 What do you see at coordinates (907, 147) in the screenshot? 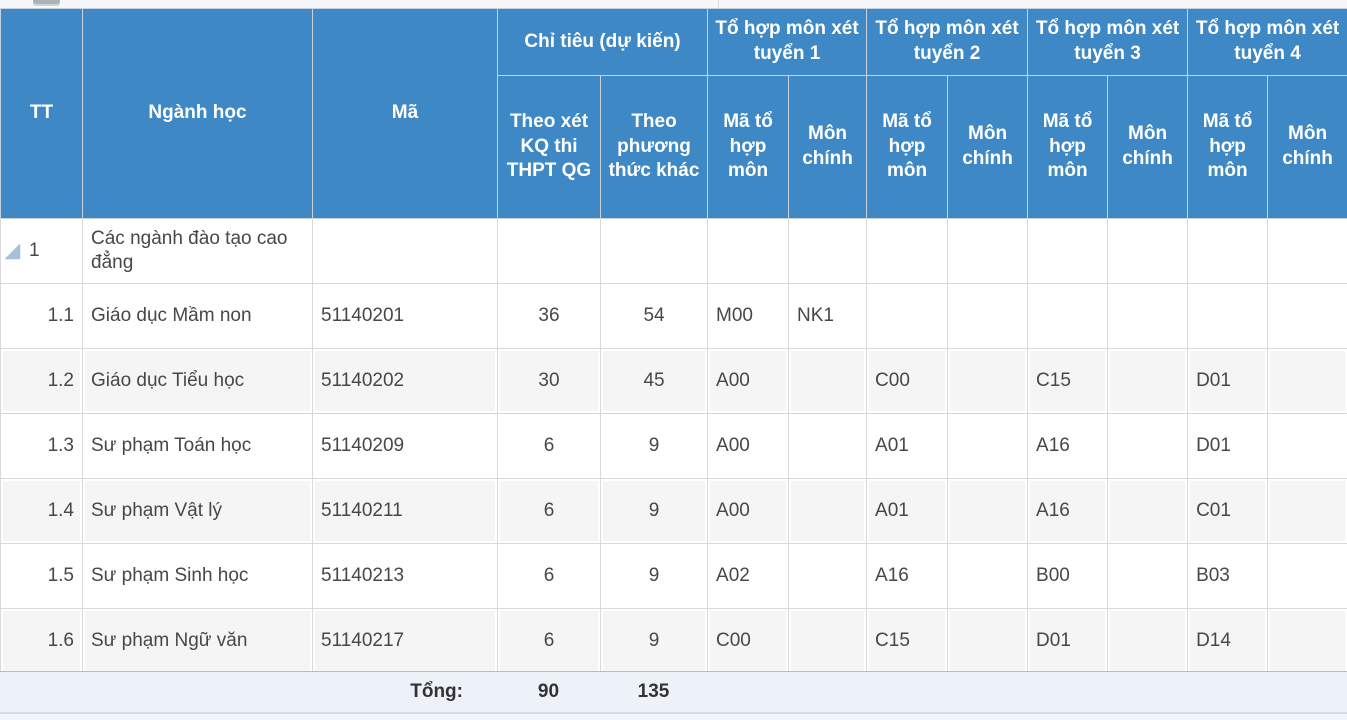
I see `column-header-tohop2-ma: Mã tổ hợp môn` at bounding box center [907, 147].